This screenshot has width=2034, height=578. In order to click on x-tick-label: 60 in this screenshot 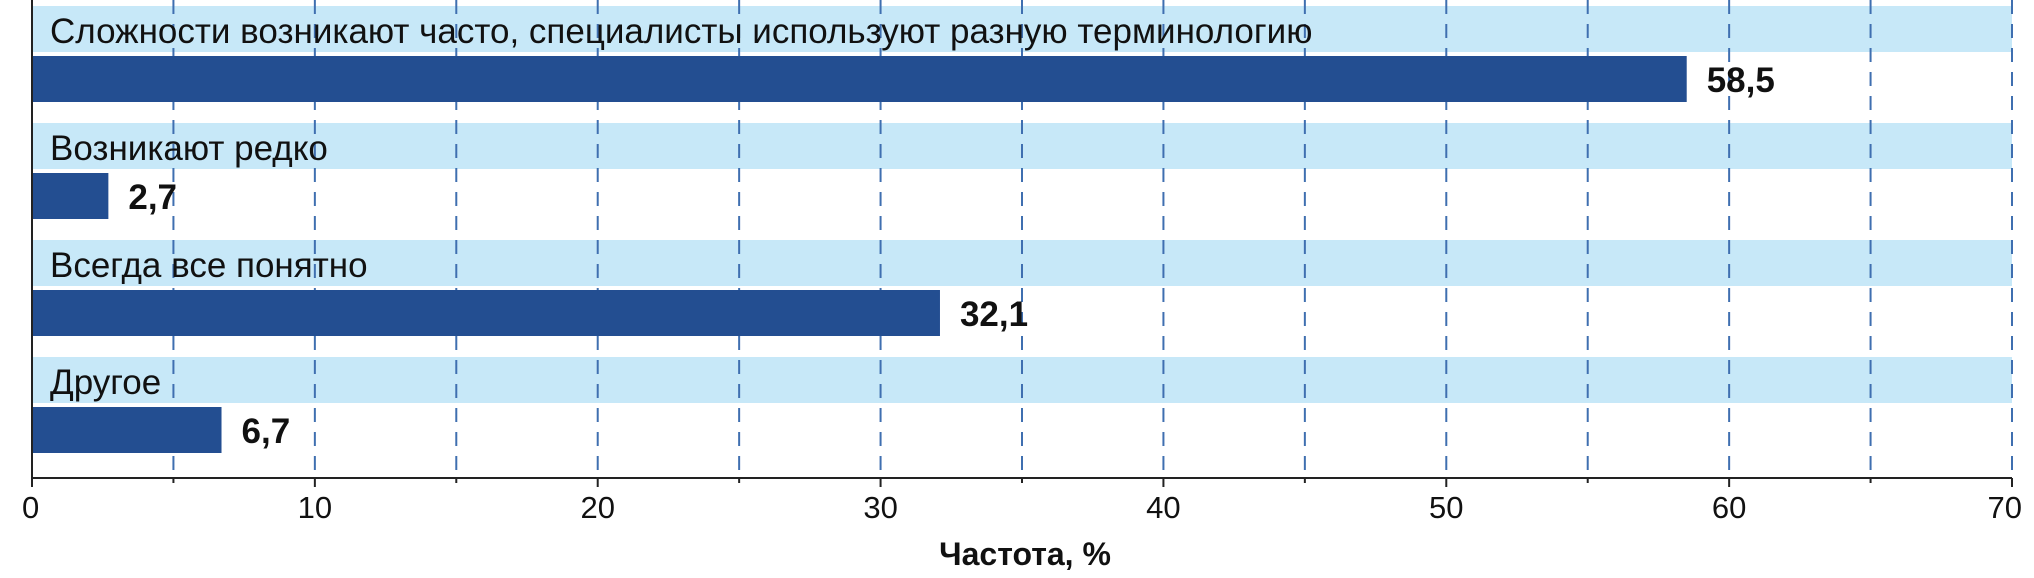, I will do `click(1729, 507)`.